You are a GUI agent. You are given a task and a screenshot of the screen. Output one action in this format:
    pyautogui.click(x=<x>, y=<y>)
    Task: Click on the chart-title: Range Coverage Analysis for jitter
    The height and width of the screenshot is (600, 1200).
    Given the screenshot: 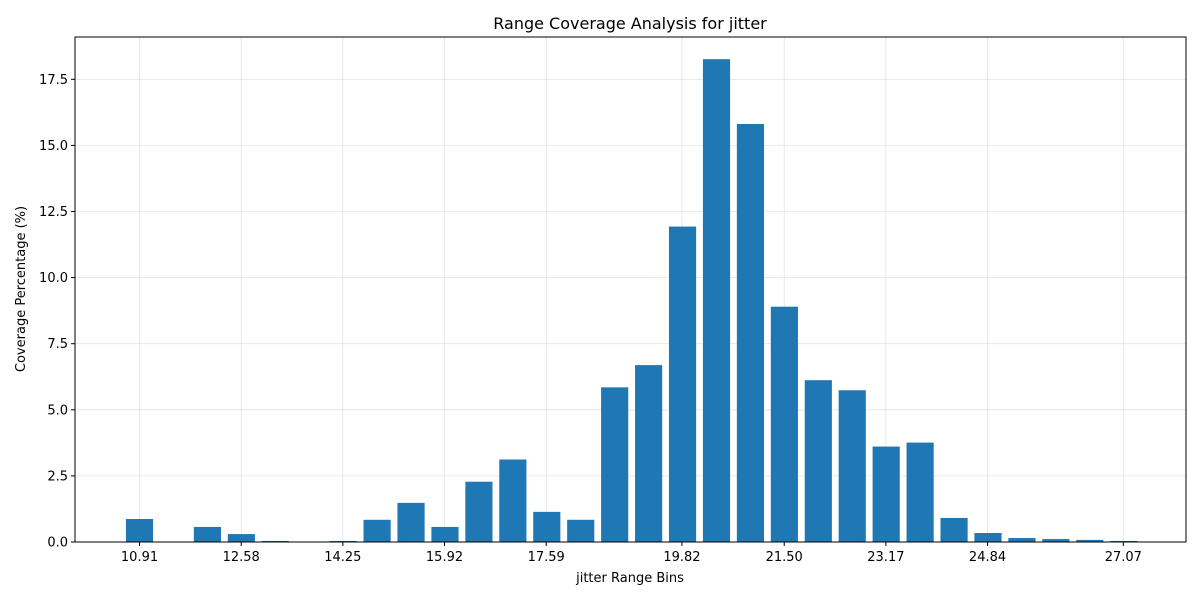 What is the action you would take?
    pyautogui.click(x=630, y=23)
    